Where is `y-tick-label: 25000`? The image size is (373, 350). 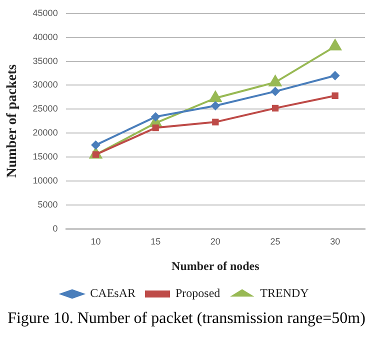
y-tick-label: 25000 is located at coordinates (45, 109).